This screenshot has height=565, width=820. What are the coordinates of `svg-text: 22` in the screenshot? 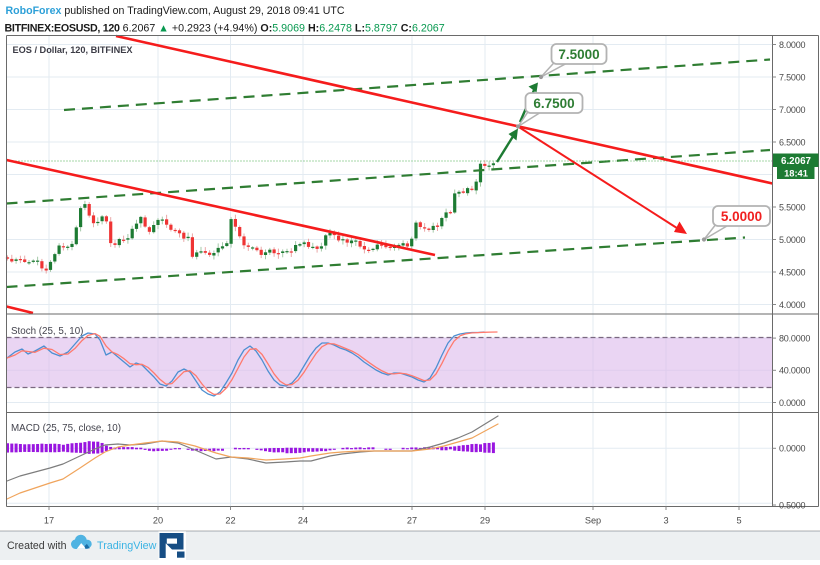 It's located at (230, 521).